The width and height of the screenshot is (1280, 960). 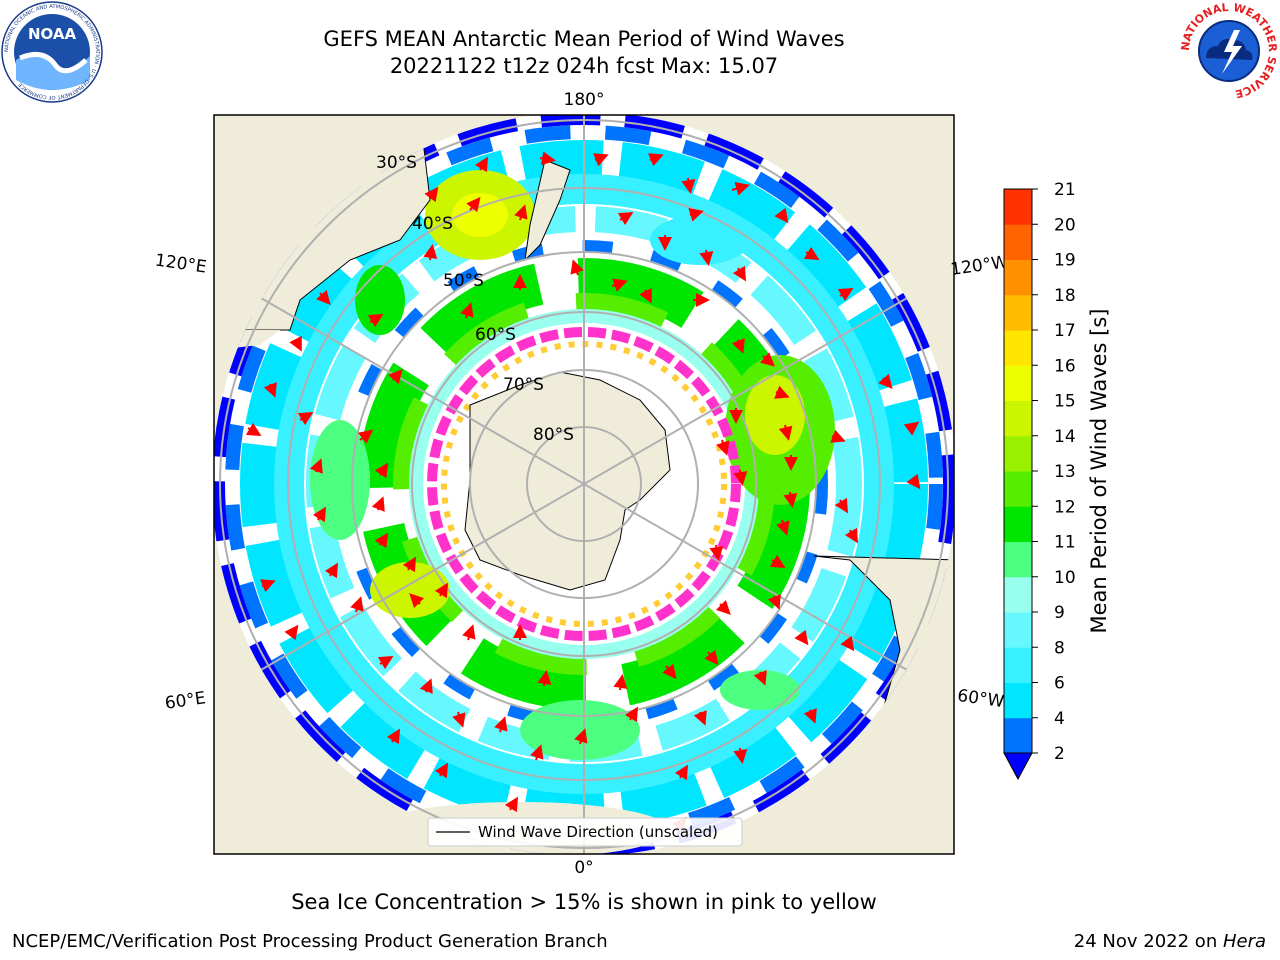 I want to click on antarctica-landmass, so click(x=567, y=481).